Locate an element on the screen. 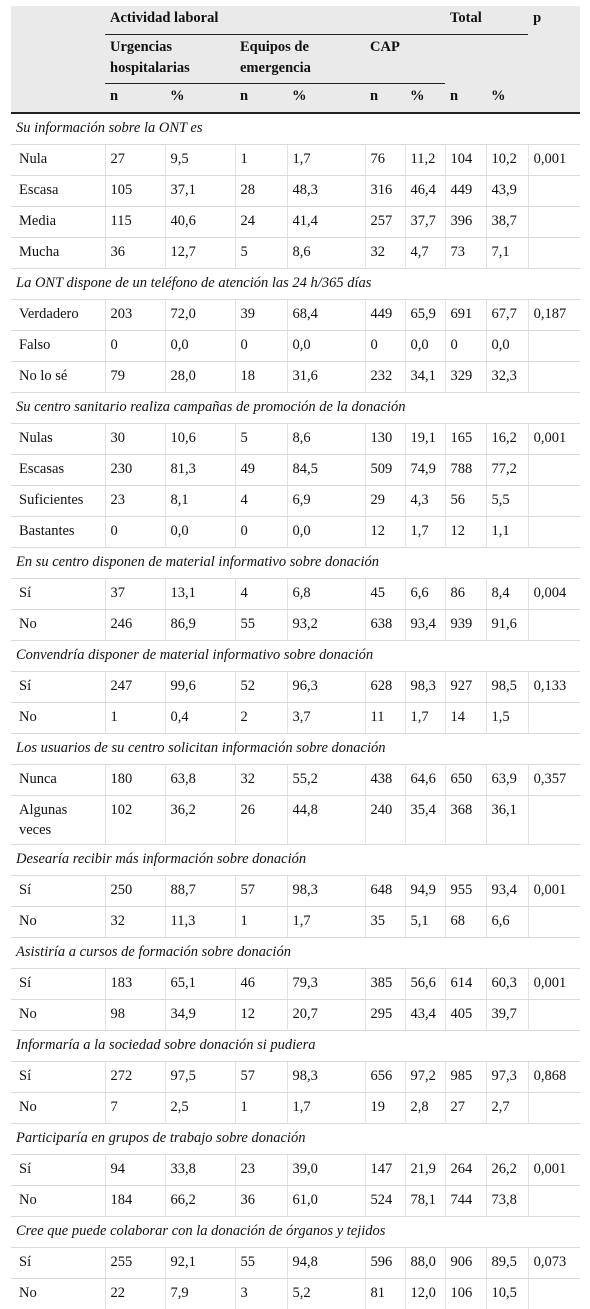 Image resolution: width=590 pixels, height=1309 pixels. row-label: Falso is located at coordinates (58, 346).